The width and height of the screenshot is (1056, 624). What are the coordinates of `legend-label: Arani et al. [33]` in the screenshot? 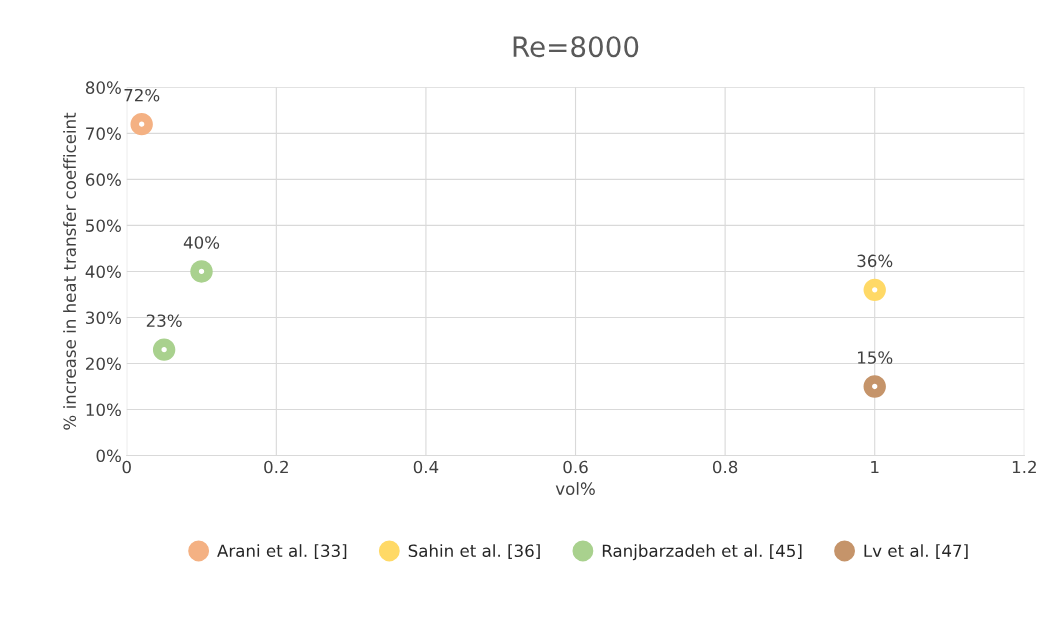 It's located at (282, 552).